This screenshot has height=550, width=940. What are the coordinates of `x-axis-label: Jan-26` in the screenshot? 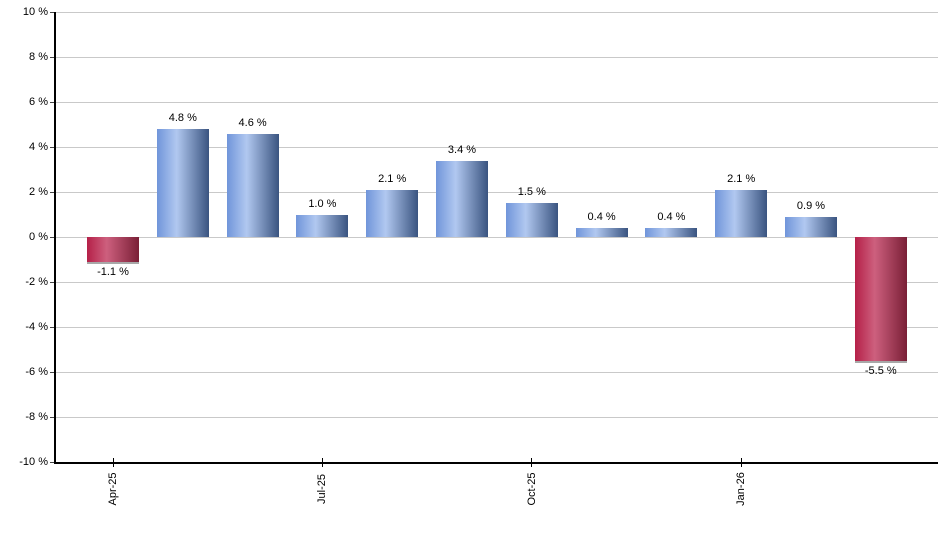 It's located at (741, 489).